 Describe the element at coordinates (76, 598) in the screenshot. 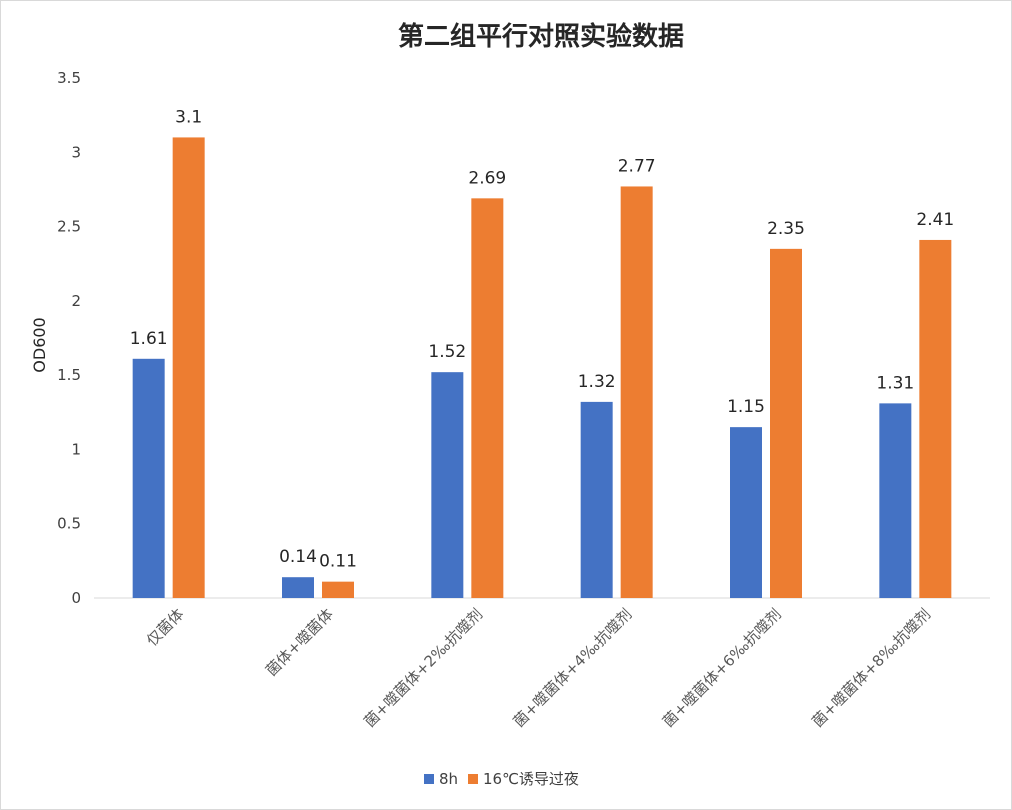

I see `y-tick-label: 0` at that location.